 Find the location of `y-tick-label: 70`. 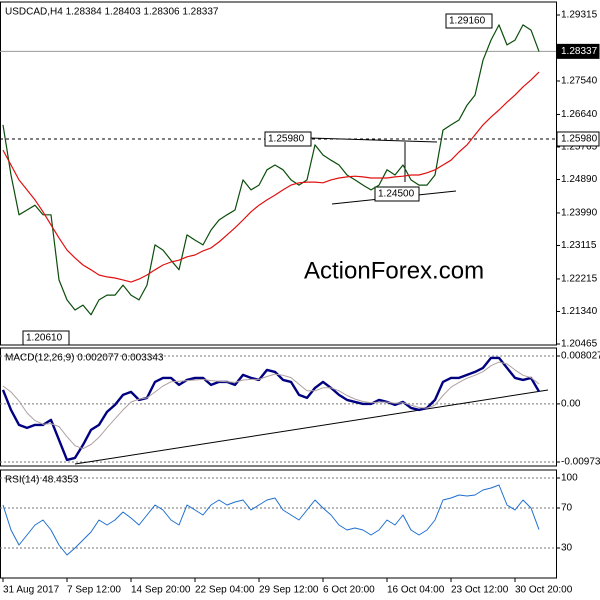

y-tick-label: 70 is located at coordinates (567, 508).